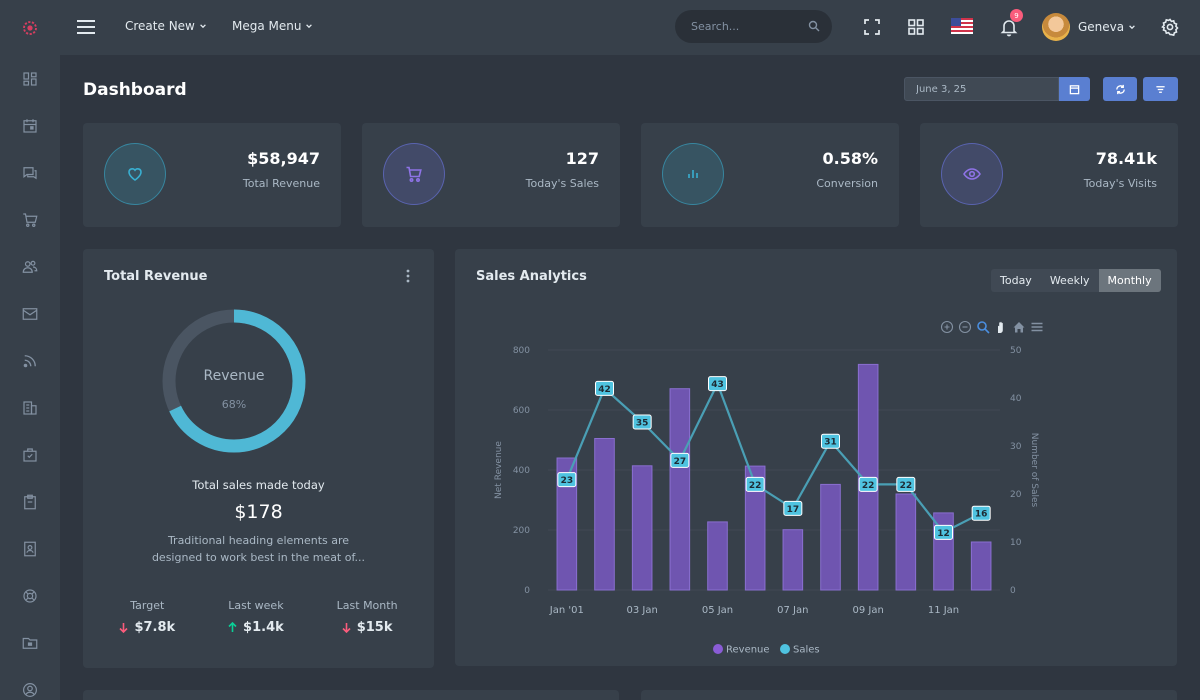 This screenshot has width=1200, height=700. I want to click on sidebar-item-feed, so click(30, 360).